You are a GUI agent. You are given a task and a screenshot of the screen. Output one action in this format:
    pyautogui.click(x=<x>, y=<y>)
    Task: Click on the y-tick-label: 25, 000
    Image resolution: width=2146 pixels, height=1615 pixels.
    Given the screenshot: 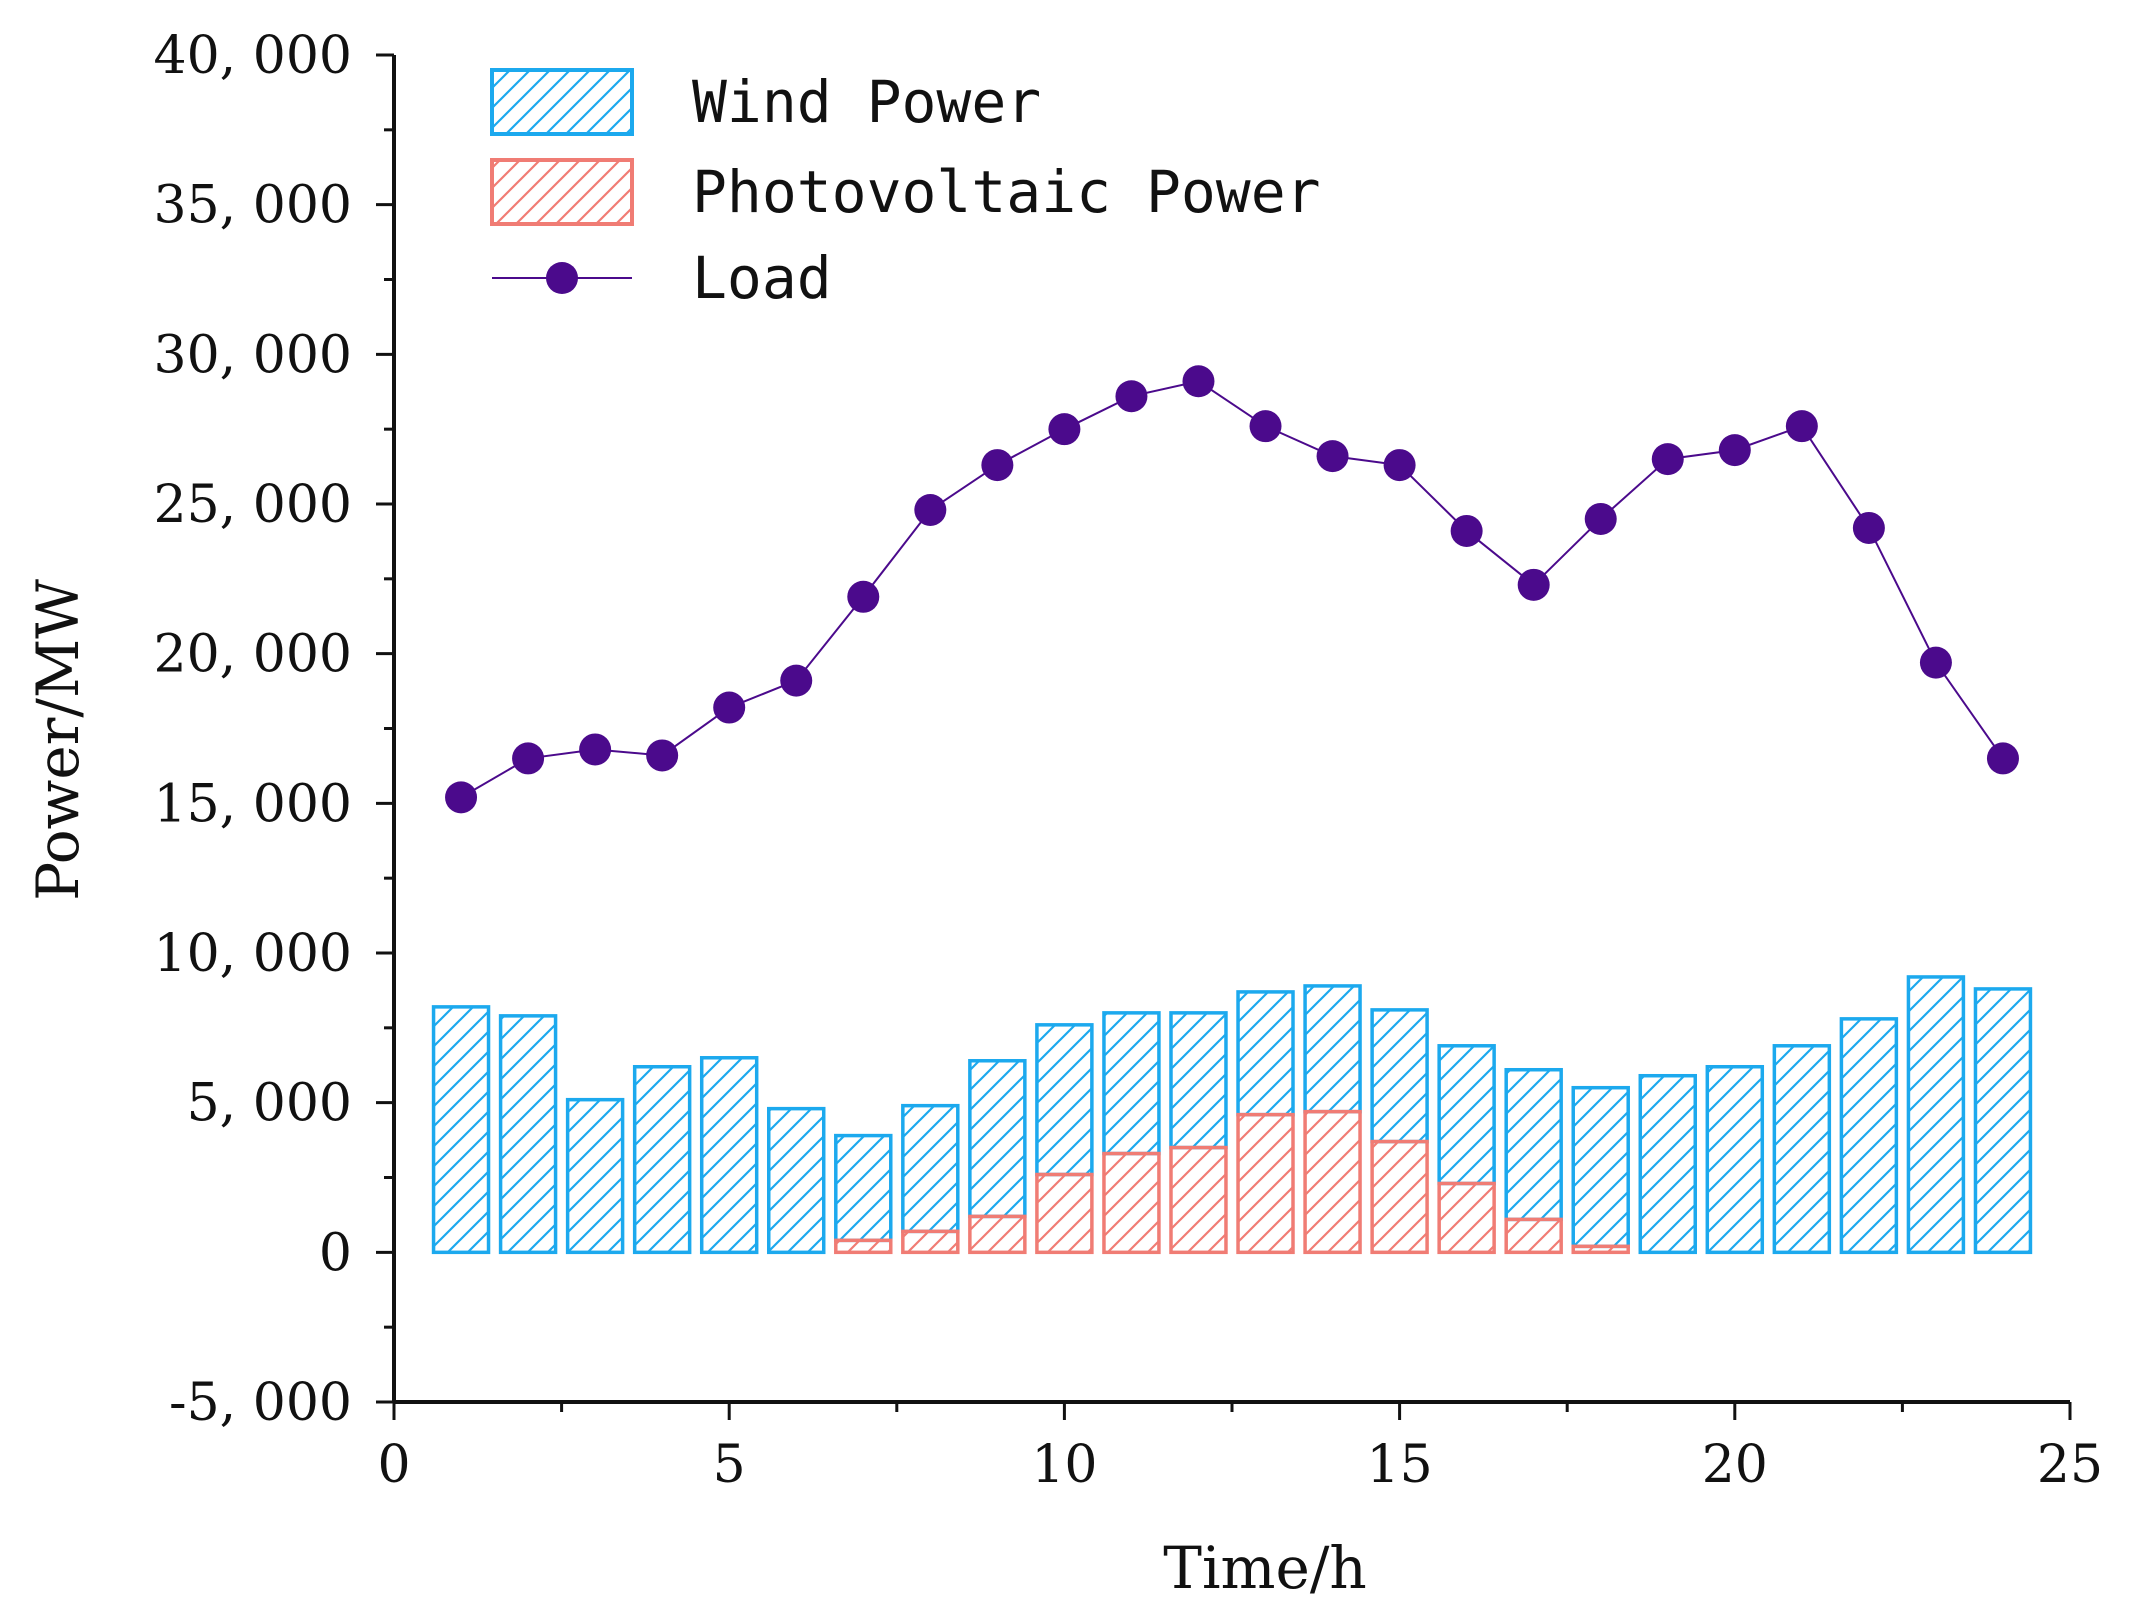 What is the action you would take?
    pyautogui.click(x=253, y=505)
    